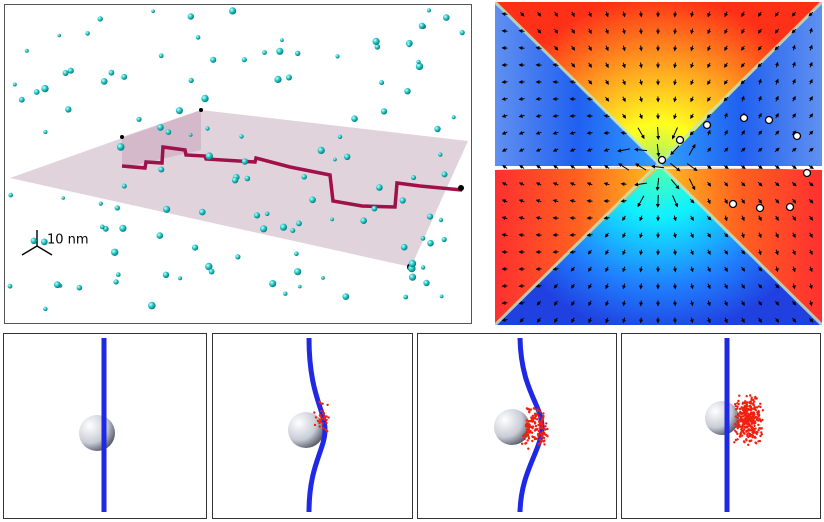 The width and height of the screenshot is (824, 522). What do you see at coordinates (512, 427) in the screenshot?
I see `sphere` at bounding box center [512, 427].